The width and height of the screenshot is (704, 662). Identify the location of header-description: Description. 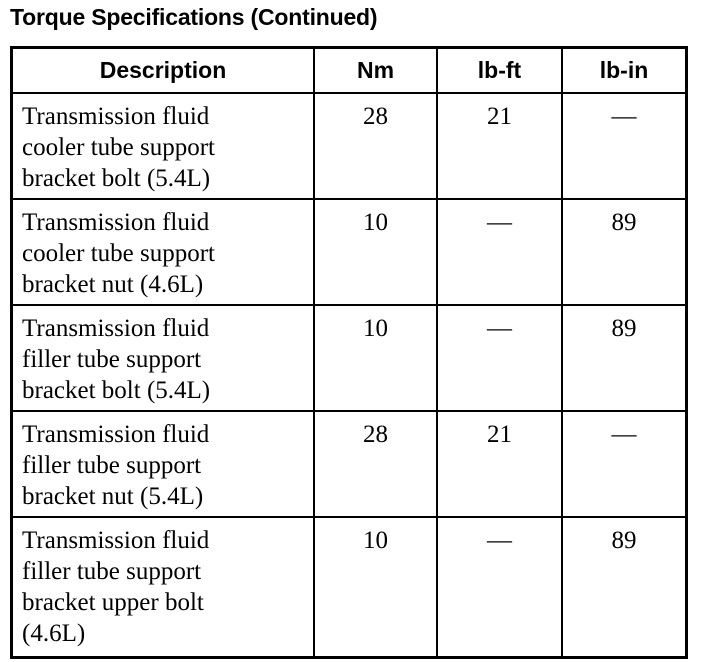
(162, 70).